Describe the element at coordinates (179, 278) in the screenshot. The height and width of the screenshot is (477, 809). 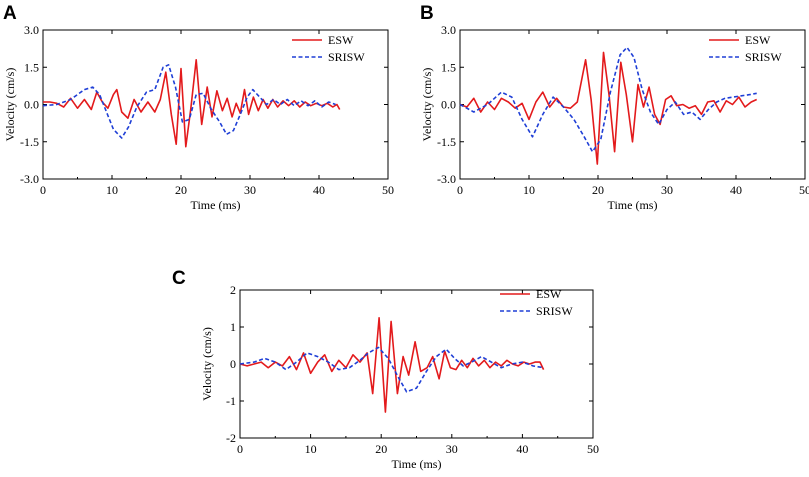
I see `panel-letter: C` at that location.